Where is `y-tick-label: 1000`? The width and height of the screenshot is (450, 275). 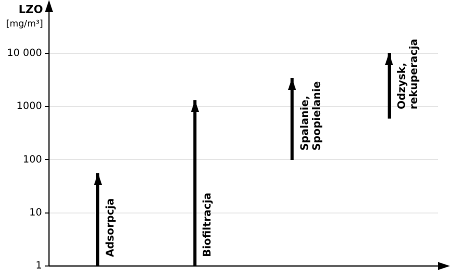 y-tick-label: 1000 is located at coordinates (29, 106).